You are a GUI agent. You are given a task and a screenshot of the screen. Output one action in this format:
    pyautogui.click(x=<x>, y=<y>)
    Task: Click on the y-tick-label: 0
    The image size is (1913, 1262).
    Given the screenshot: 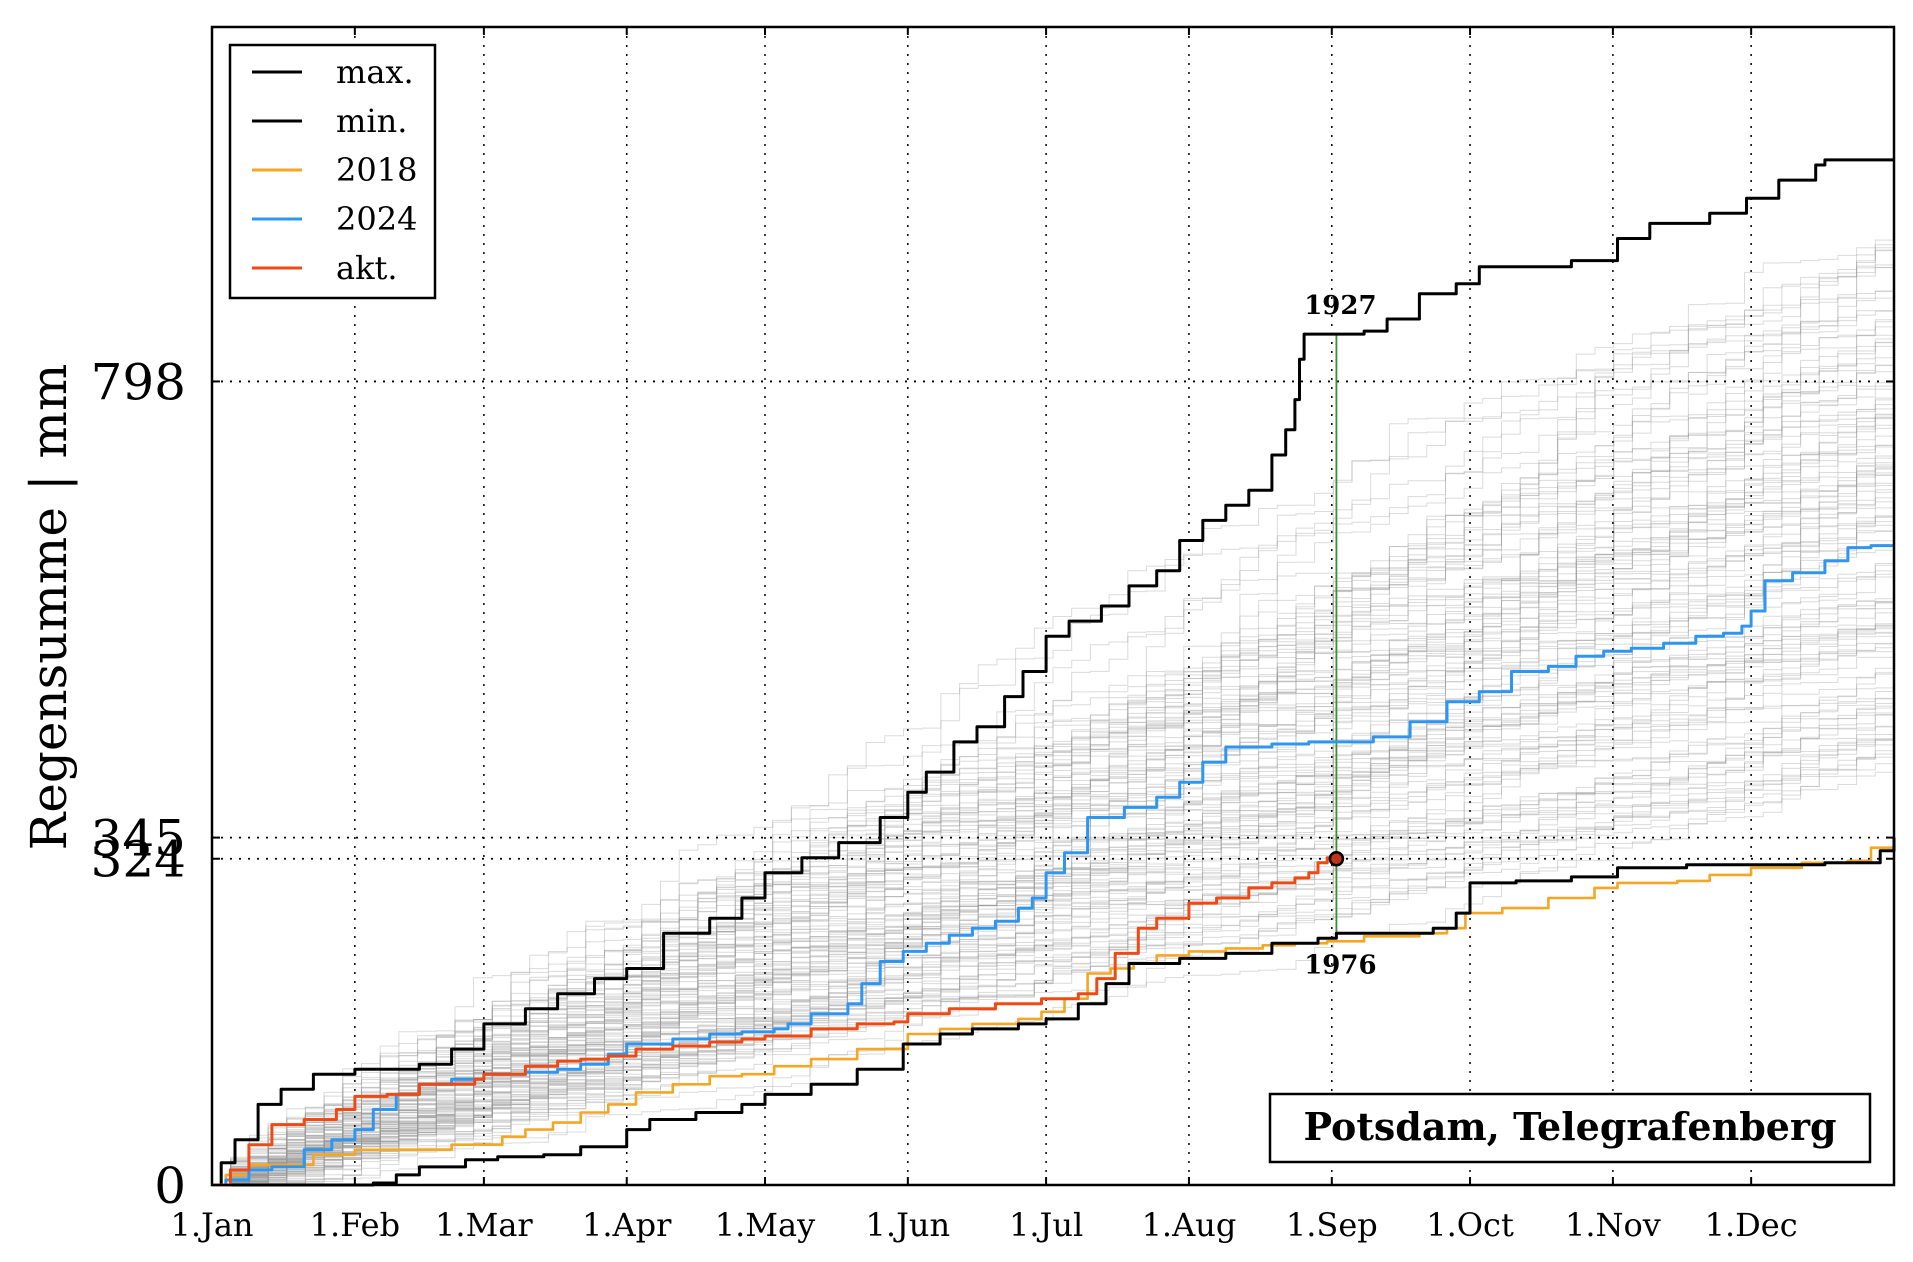 What is the action you would take?
    pyautogui.click(x=170, y=1186)
    